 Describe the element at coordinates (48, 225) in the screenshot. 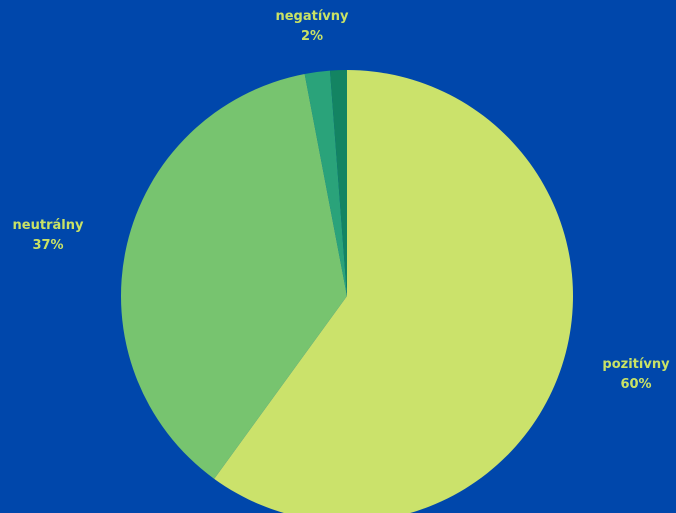

I see `slice-category-label: neutrálny` at that location.